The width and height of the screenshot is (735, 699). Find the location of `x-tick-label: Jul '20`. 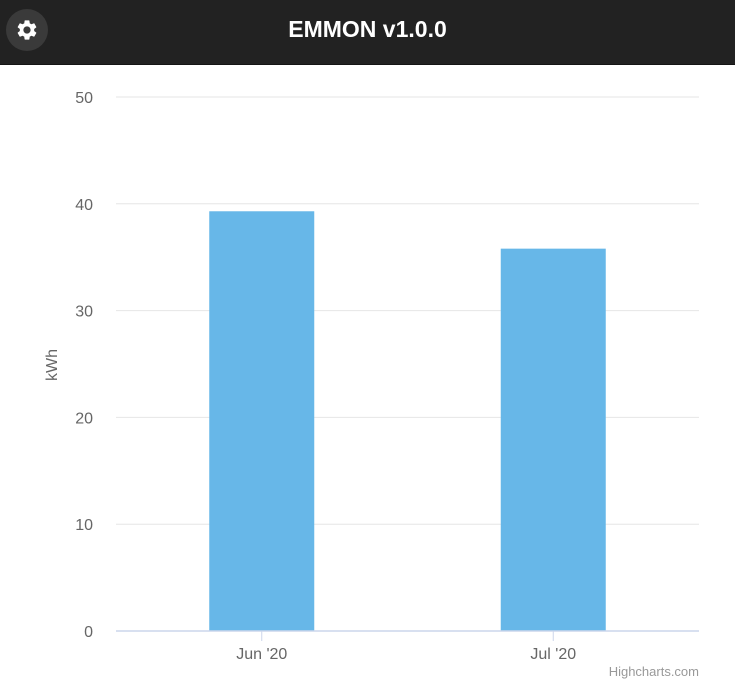

x-tick-label: Jul '20 is located at coordinates (553, 654).